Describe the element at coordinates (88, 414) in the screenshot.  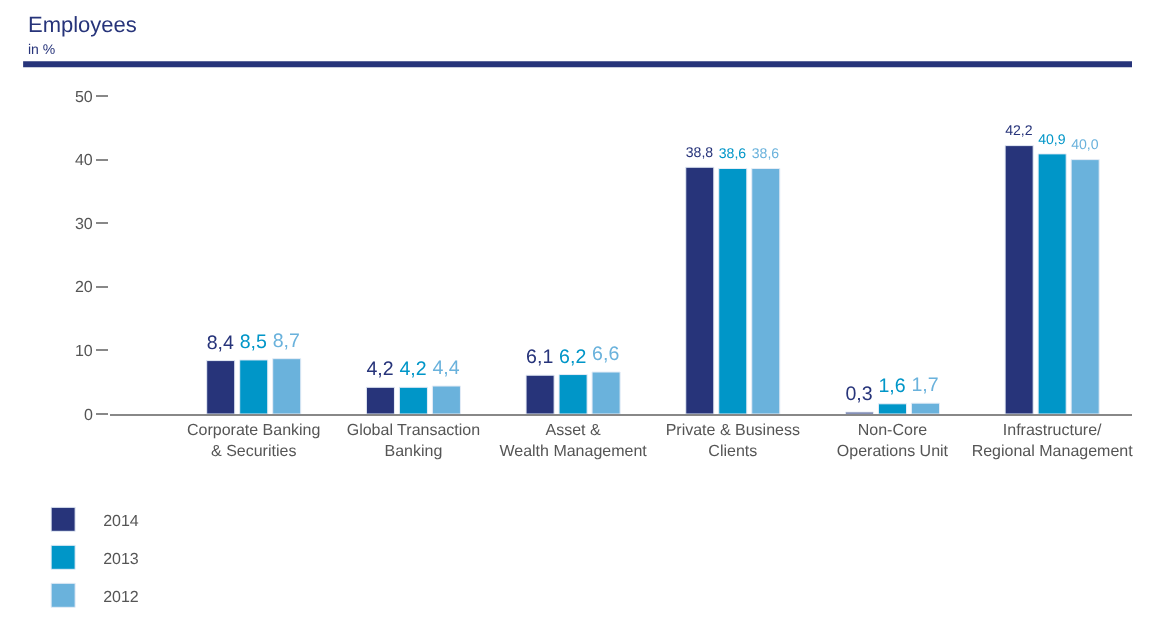
I see `y-tick-label: 0` at that location.